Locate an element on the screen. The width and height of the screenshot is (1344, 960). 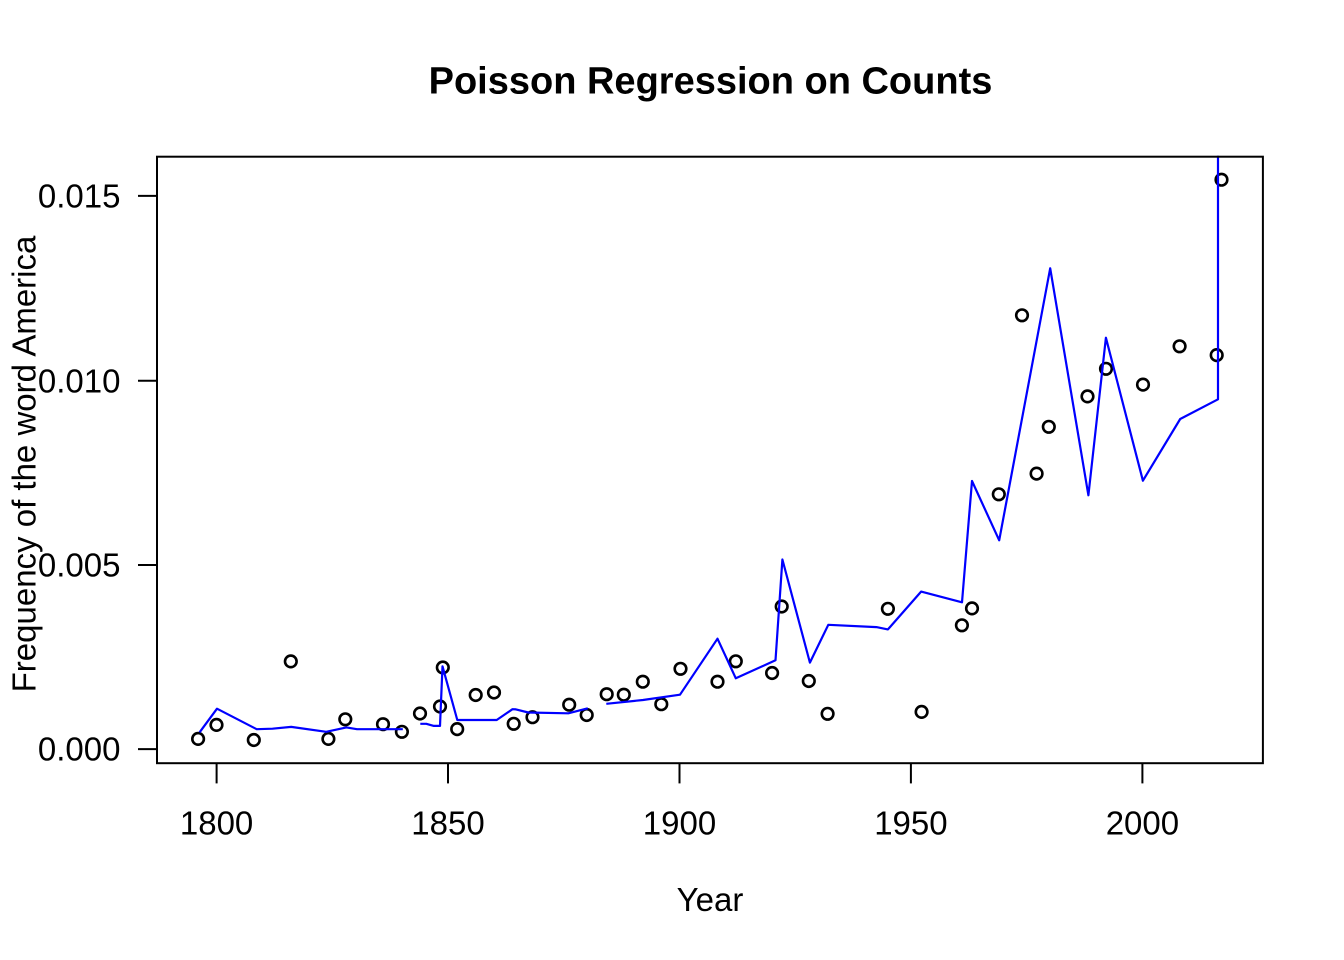
svg-text: 0.005 is located at coordinates (79, 565).